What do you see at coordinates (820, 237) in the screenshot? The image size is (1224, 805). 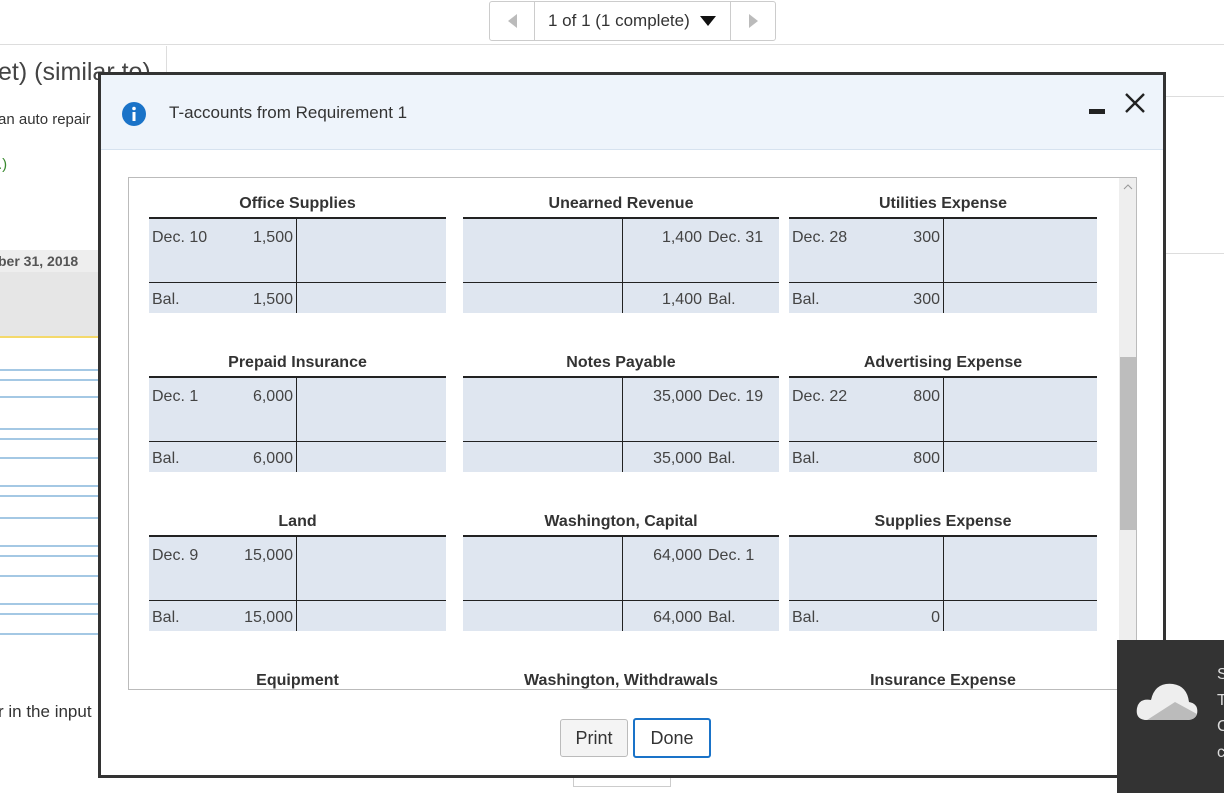 I see `entry-date: Dec. 28` at bounding box center [820, 237].